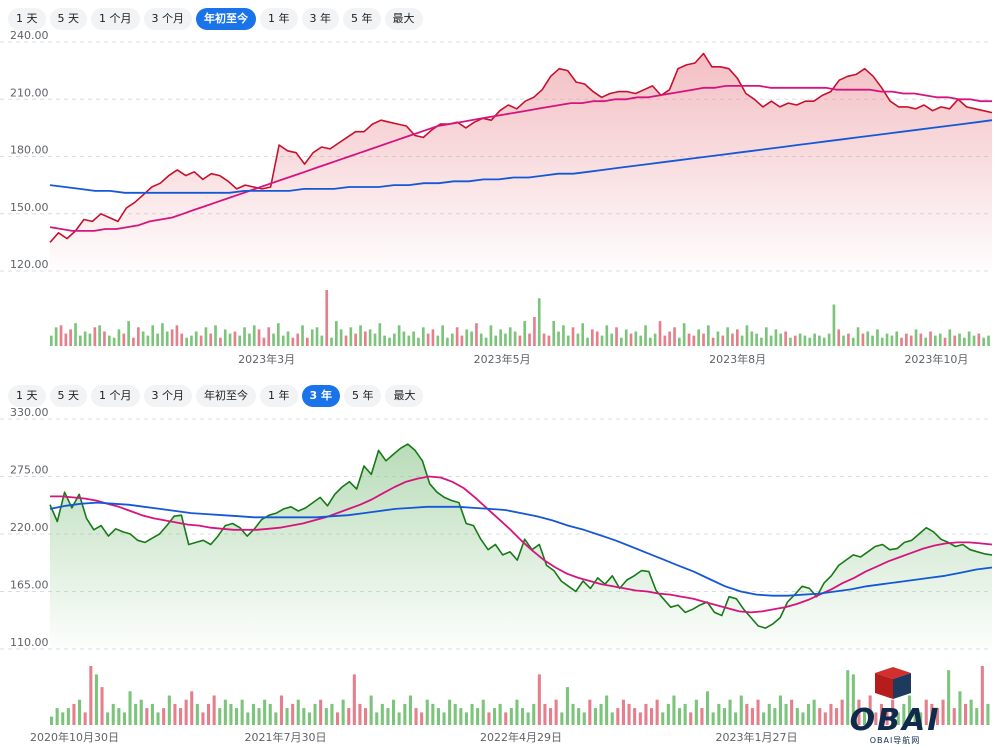 The height and width of the screenshot is (750, 1000). I want to click on x-tick-label: 2021年7月30日, so click(286, 737).